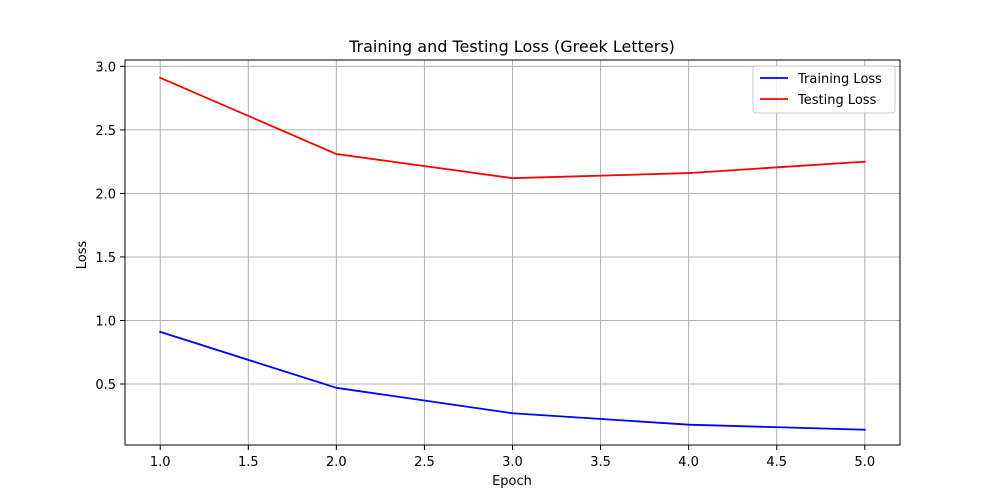 The image size is (1000, 500). Describe the element at coordinates (248, 462) in the screenshot. I see `x-tick-label: 1.5` at that location.